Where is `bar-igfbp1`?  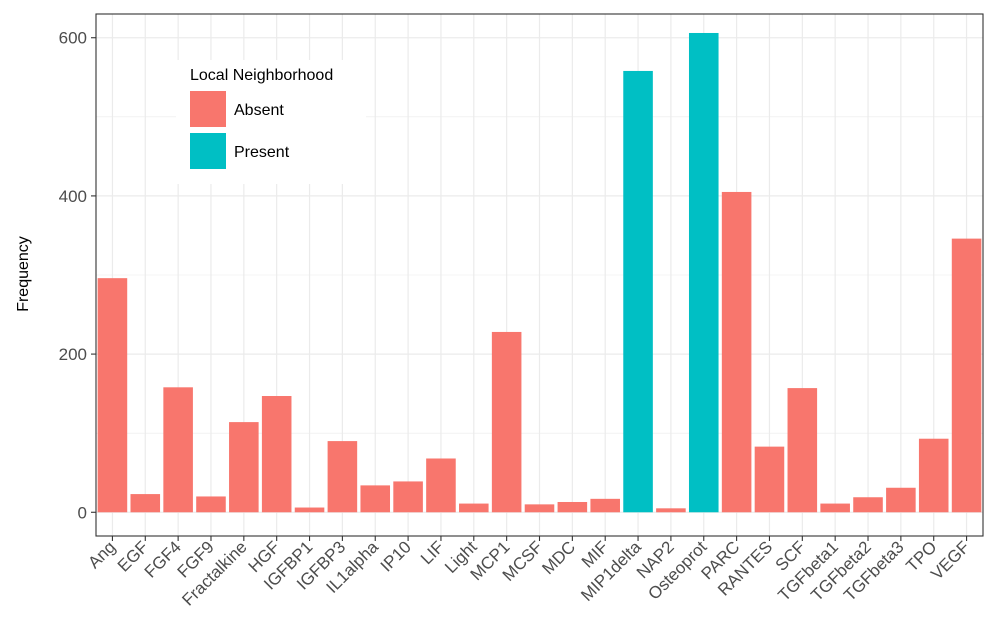 bar-igfbp1 is located at coordinates (309, 510).